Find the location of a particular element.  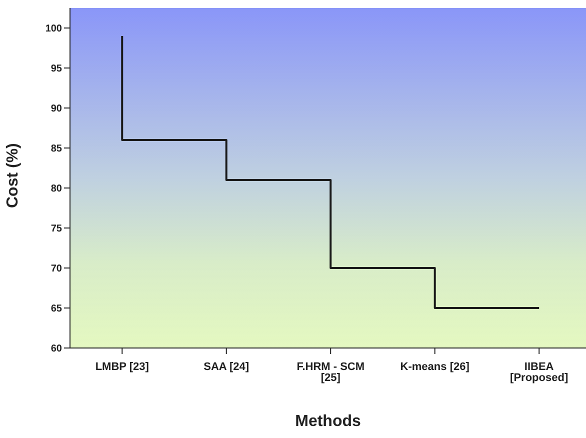

y-tick-label: 80 is located at coordinates (56, 189).